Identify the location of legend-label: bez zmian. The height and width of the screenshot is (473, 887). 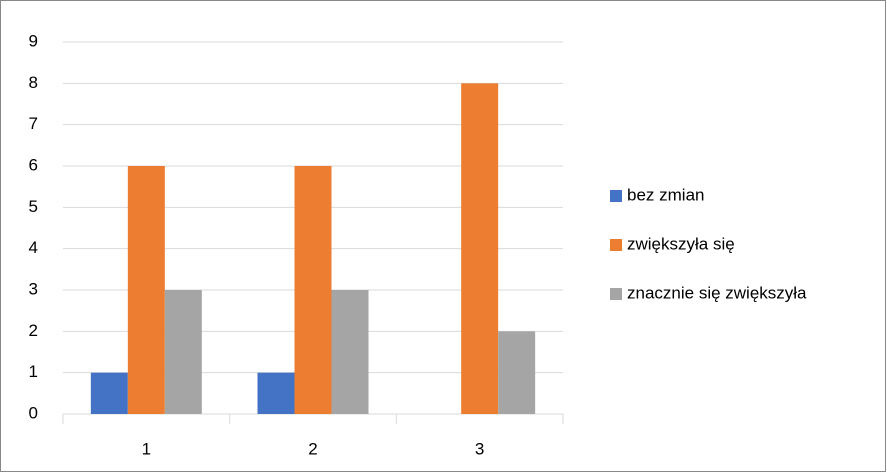
(665, 194).